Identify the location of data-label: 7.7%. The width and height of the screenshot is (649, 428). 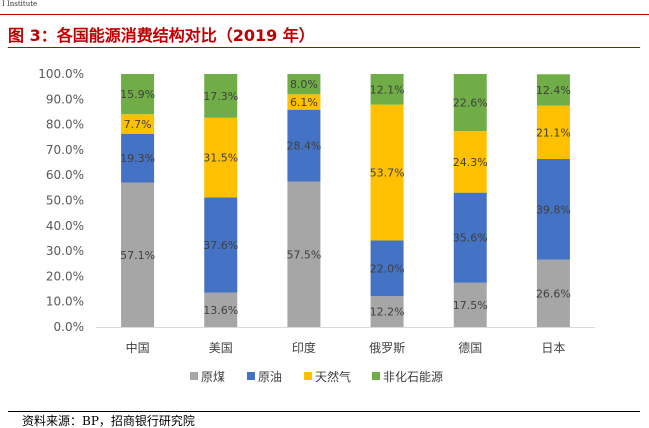
(138, 124).